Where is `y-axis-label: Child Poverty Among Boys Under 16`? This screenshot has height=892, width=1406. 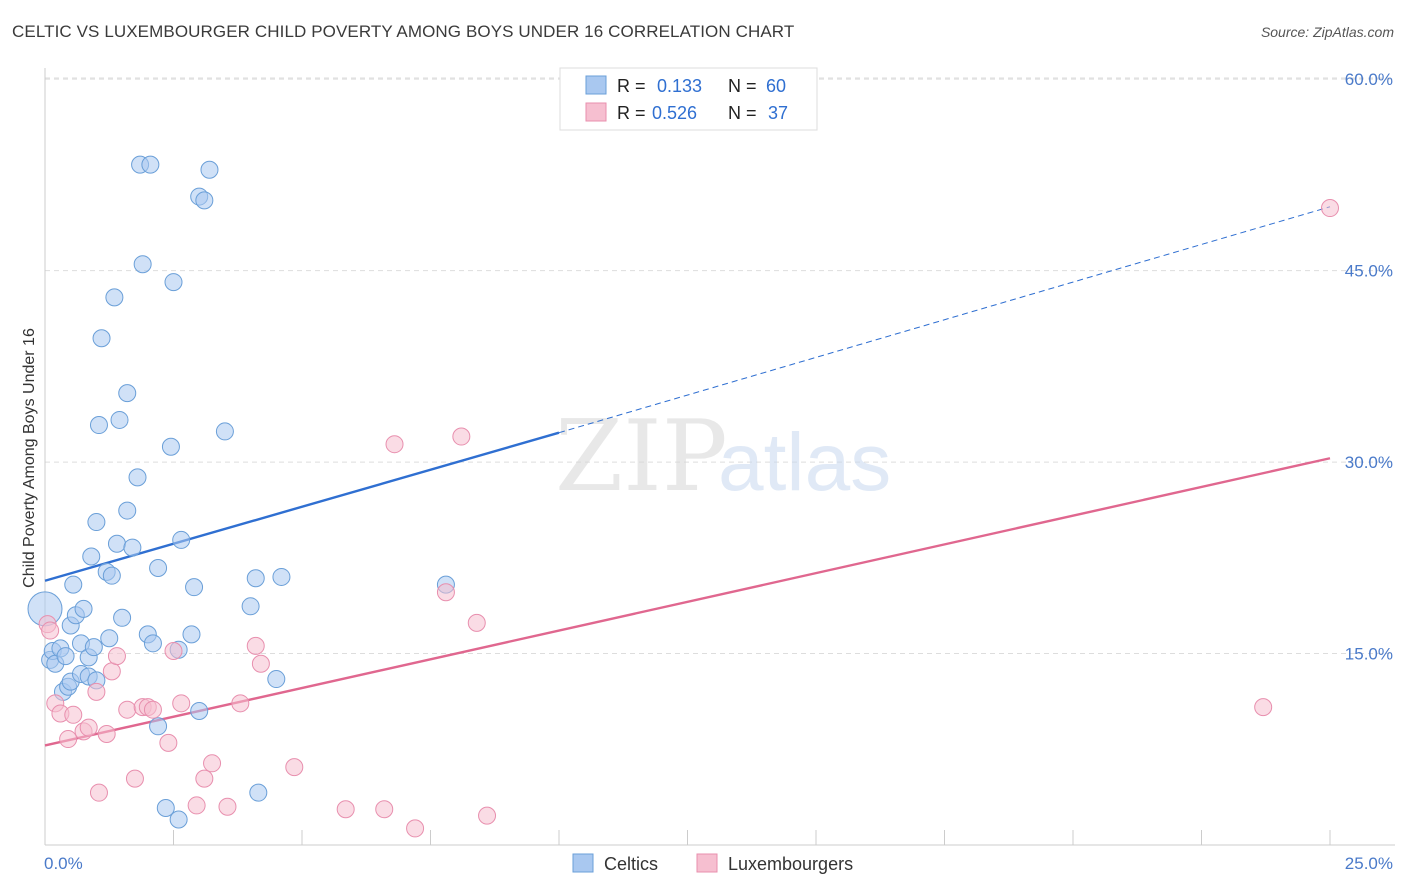
y-axis-label: Child Poverty Among Boys Under 16 is located at coordinates (29, 458).